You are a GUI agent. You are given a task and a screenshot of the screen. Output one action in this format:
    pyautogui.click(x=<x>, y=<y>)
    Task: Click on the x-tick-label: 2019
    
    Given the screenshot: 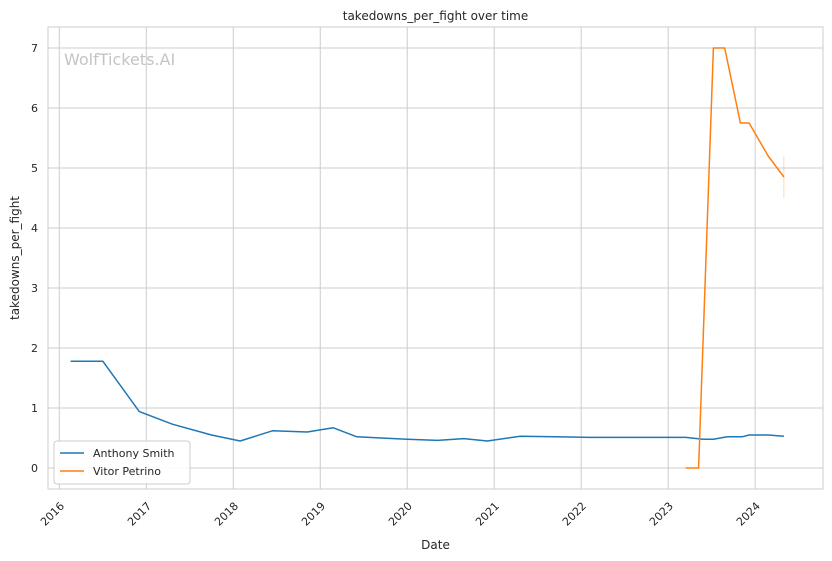 What is the action you would take?
    pyautogui.click(x=313, y=514)
    